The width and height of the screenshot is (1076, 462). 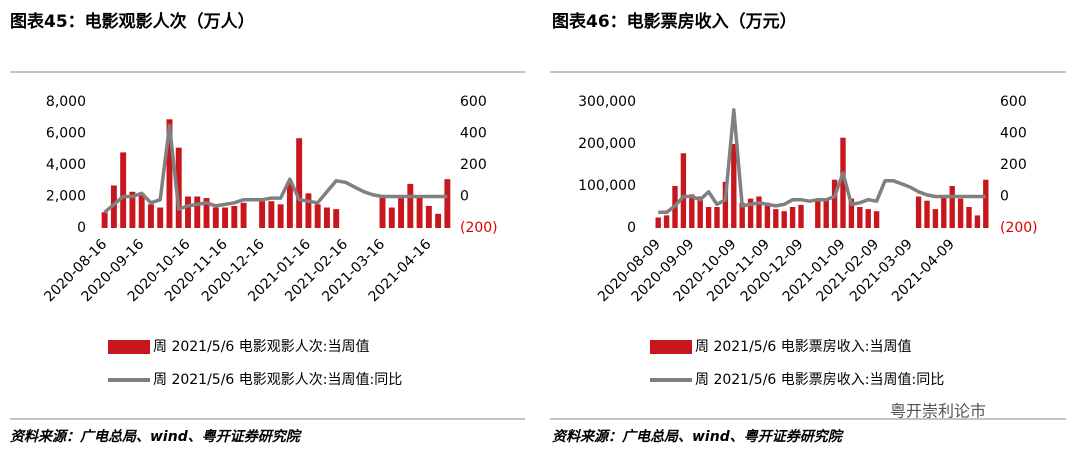 I want to click on legend-label: 周 2021/5/6 电影观影人次:当周值, so click(x=261, y=347).